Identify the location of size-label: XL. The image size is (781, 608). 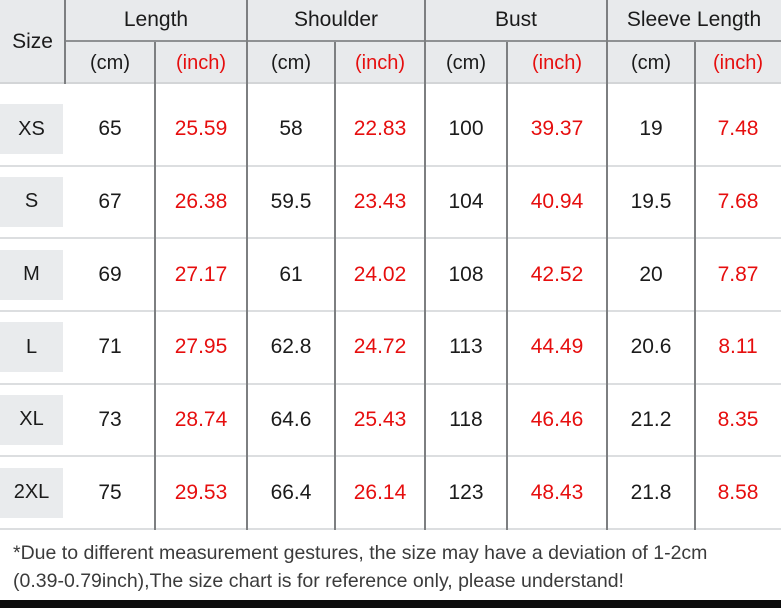
(31, 419).